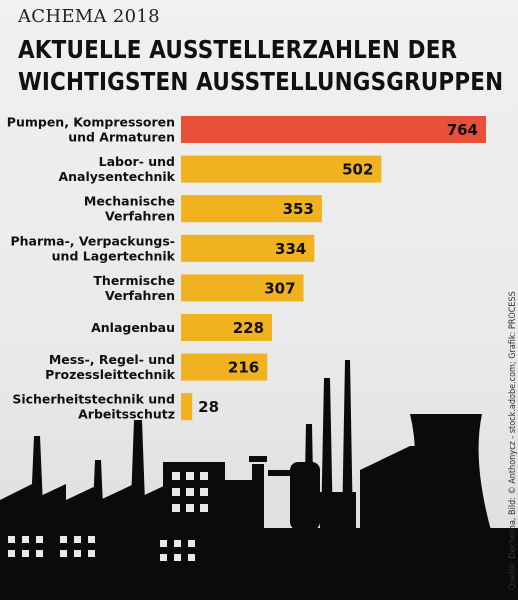 The height and width of the screenshot is (600, 518). What do you see at coordinates (248, 328) in the screenshot?
I see `bar-value-label: 228` at bounding box center [248, 328].